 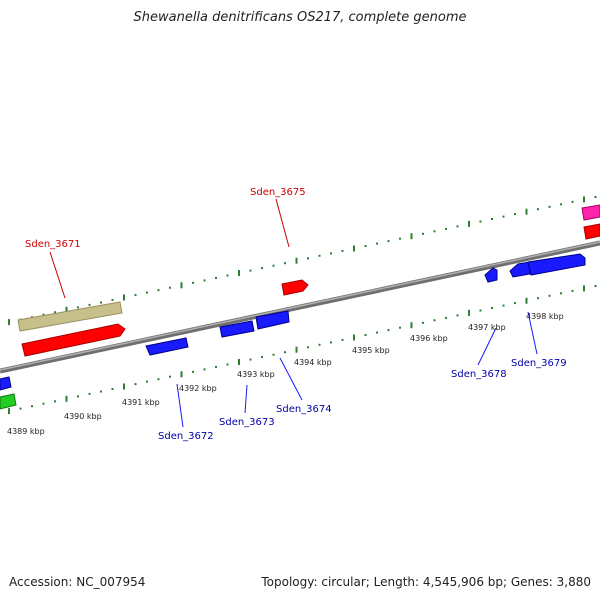 I want to click on axis-label-4390: 4390 kbp, so click(x=83, y=416).